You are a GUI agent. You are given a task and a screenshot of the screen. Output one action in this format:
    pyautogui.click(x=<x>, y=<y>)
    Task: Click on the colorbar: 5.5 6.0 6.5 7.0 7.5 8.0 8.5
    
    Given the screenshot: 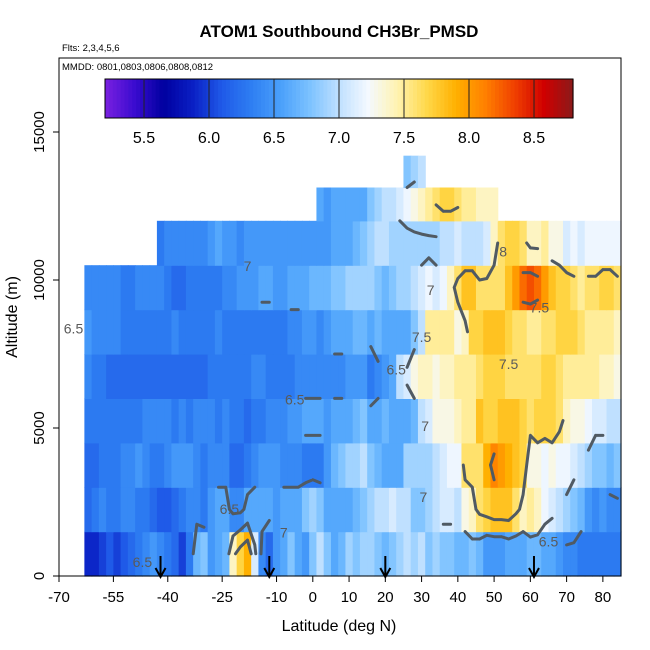 What is the action you would take?
    pyautogui.click(x=339, y=112)
    